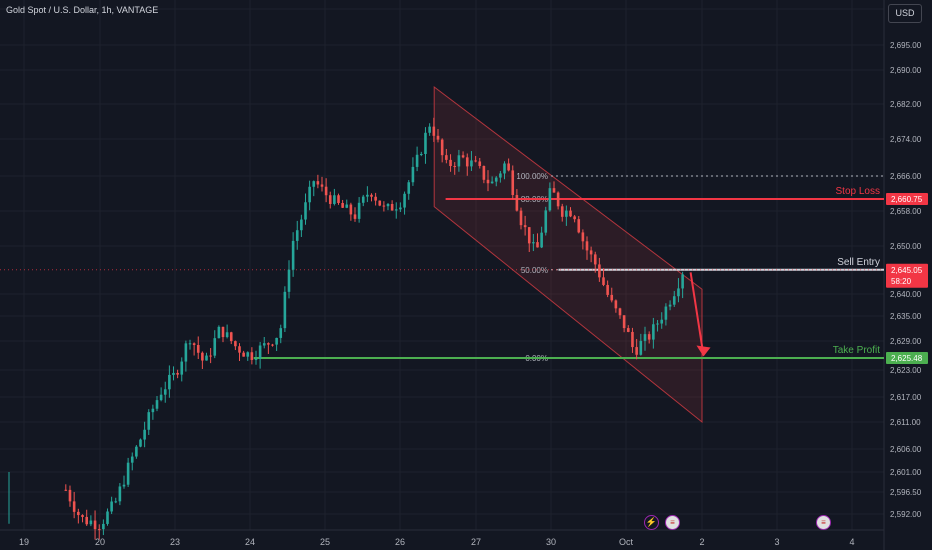 Image resolution: width=932 pixels, height=550 pixels. I want to click on price-marker-label: 2,660.75, so click(907, 199).